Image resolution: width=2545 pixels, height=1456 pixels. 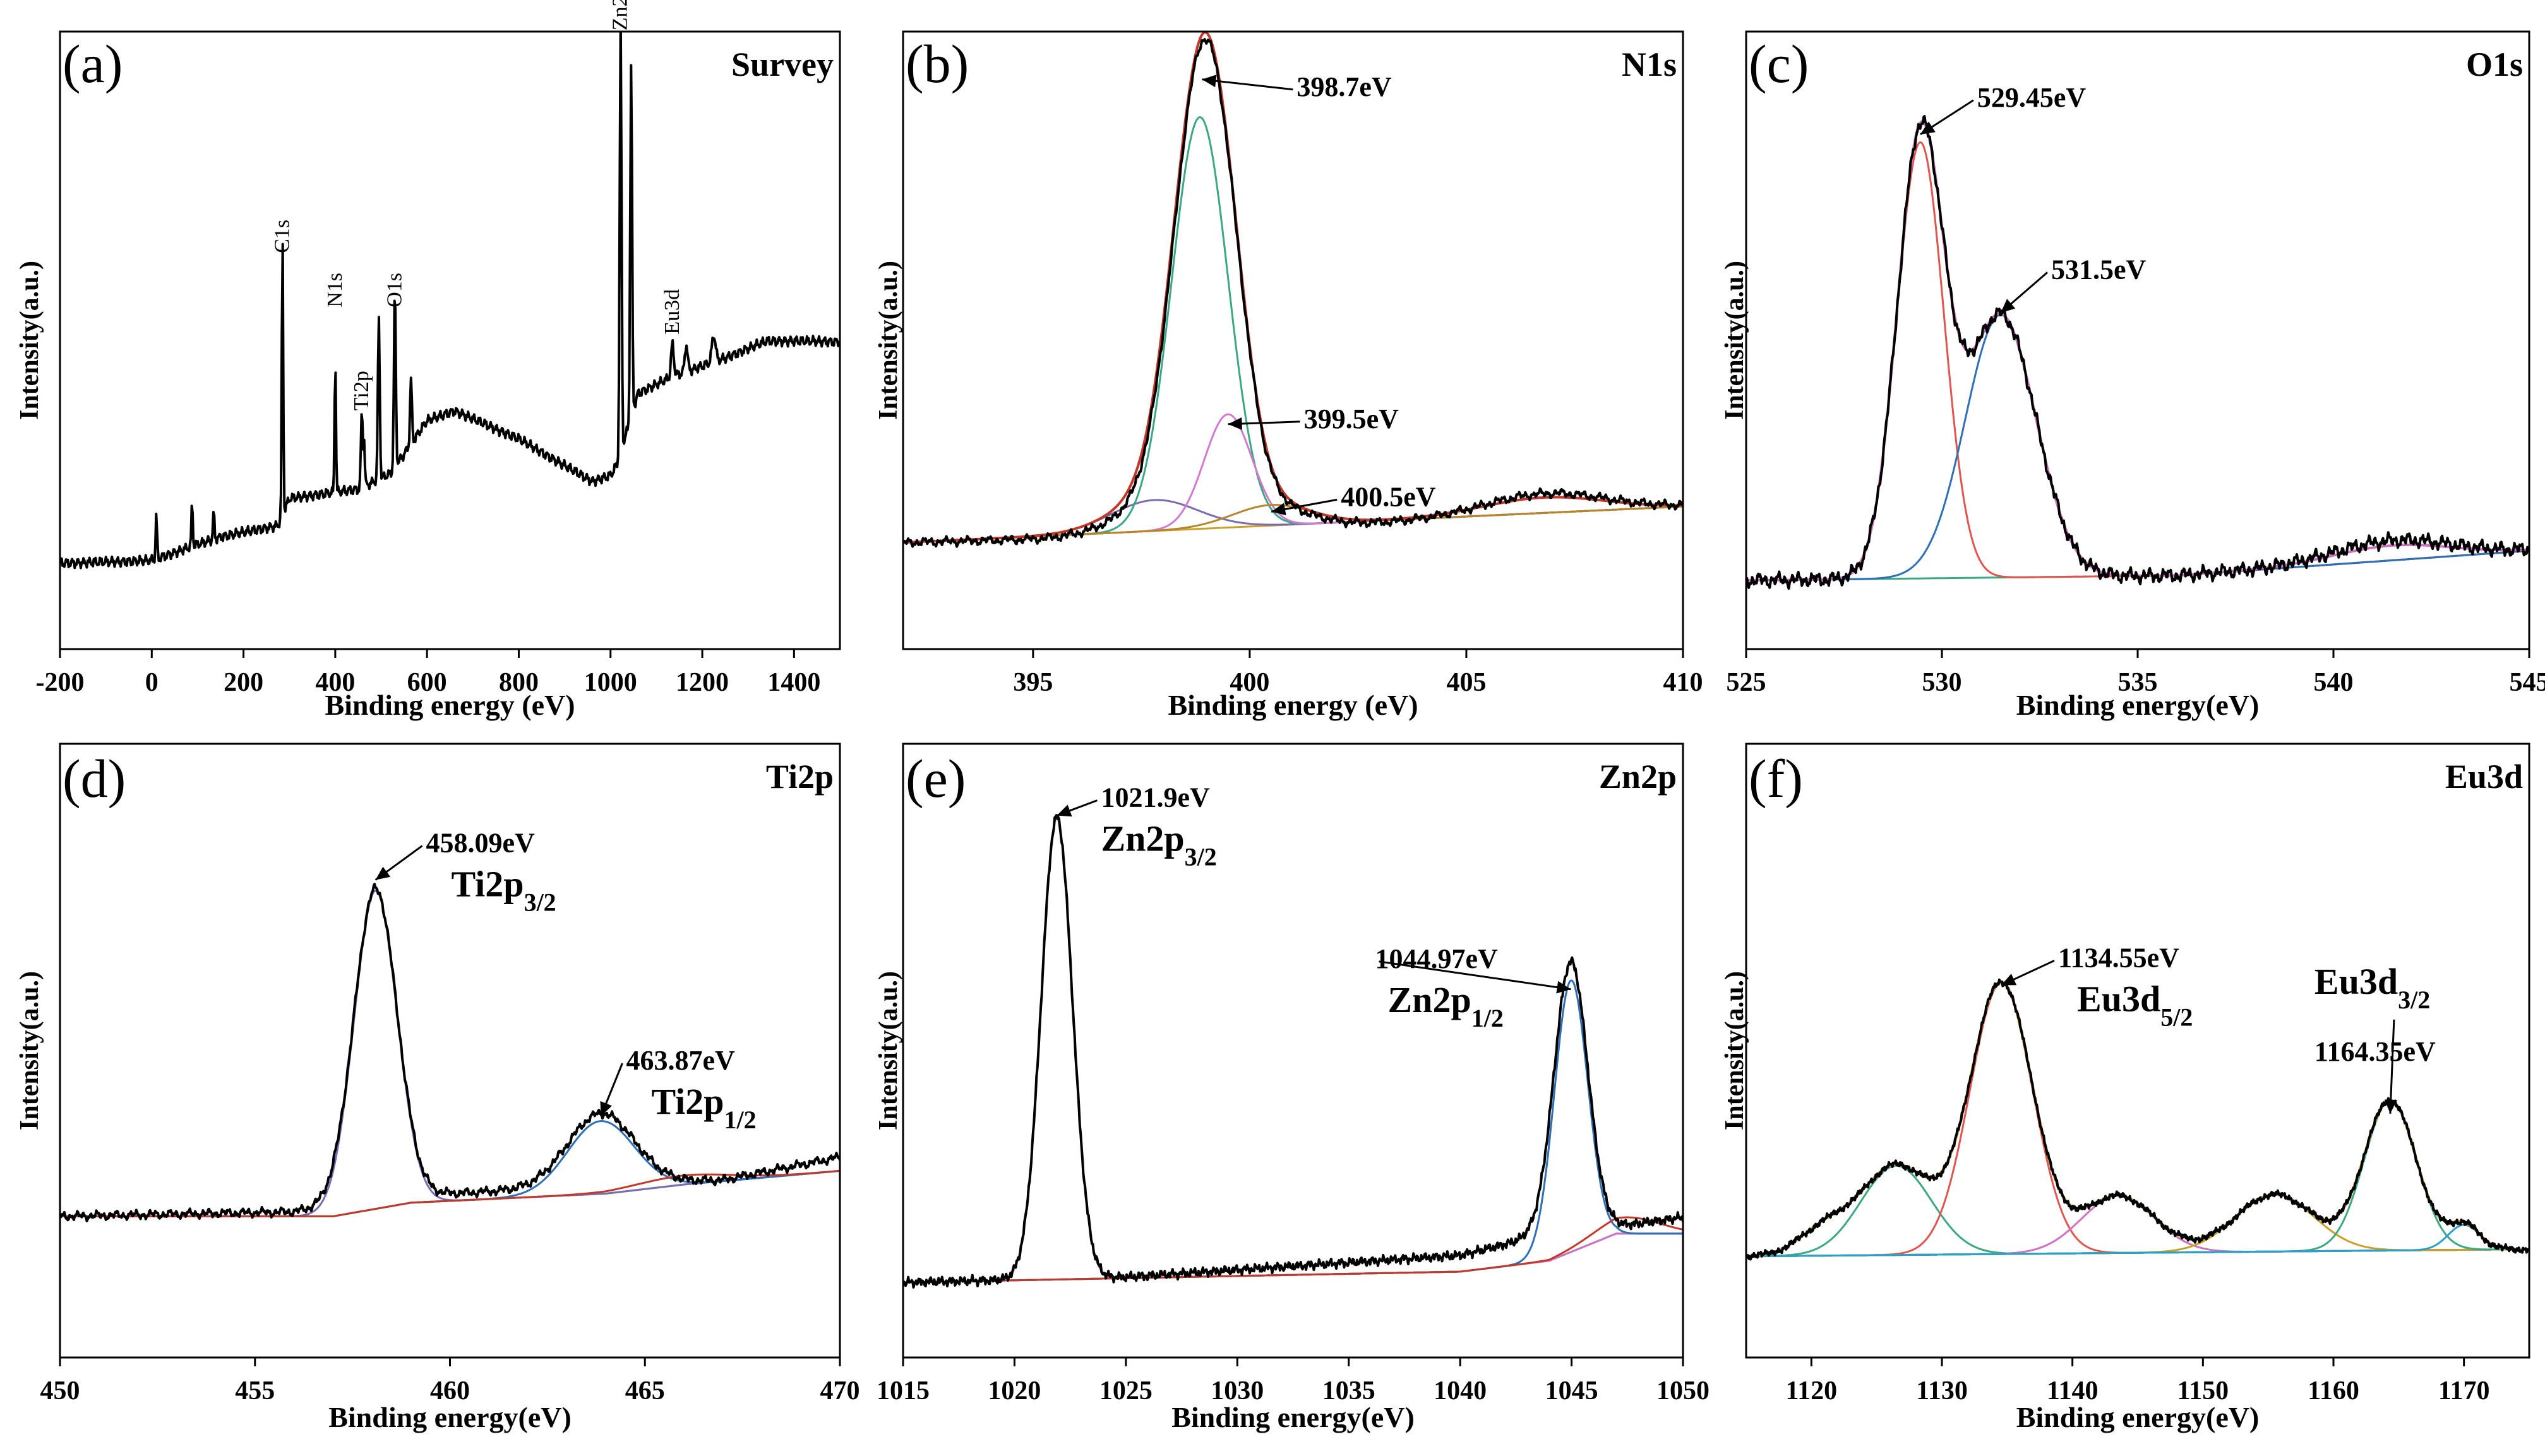 I want to click on peak-energy-label: 1134.55eV, so click(x=2118, y=957).